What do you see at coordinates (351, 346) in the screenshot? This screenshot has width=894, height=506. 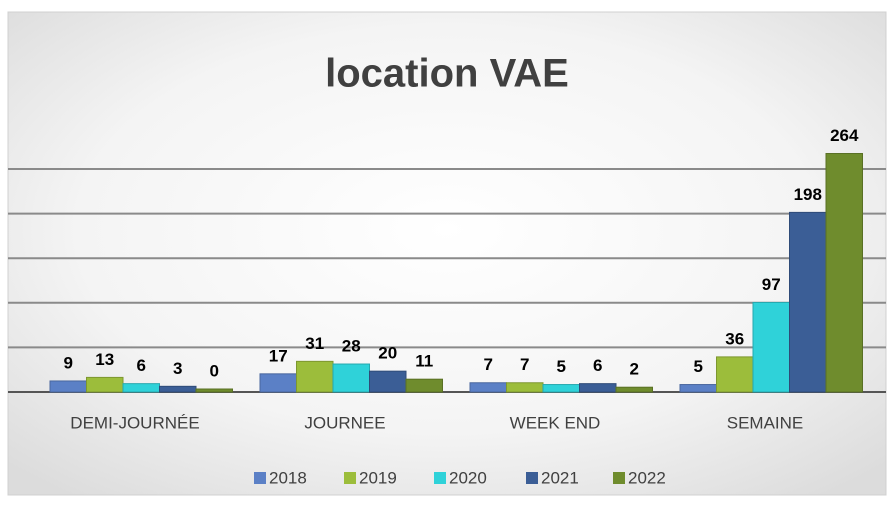 I see `data-label: 28` at bounding box center [351, 346].